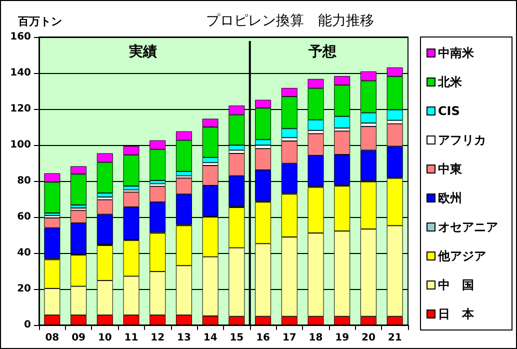 This screenshot has height=349, width=517. What do you see at coordinates (342, 338) in the screenshot?
I see `x-tick-label: 19` at bounding box center [342, 338].